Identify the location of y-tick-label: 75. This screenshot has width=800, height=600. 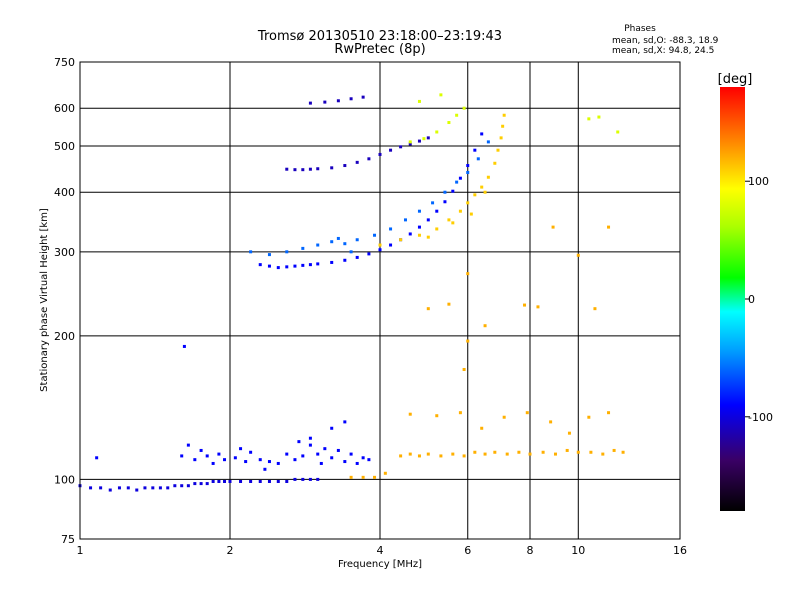
(68, 539).